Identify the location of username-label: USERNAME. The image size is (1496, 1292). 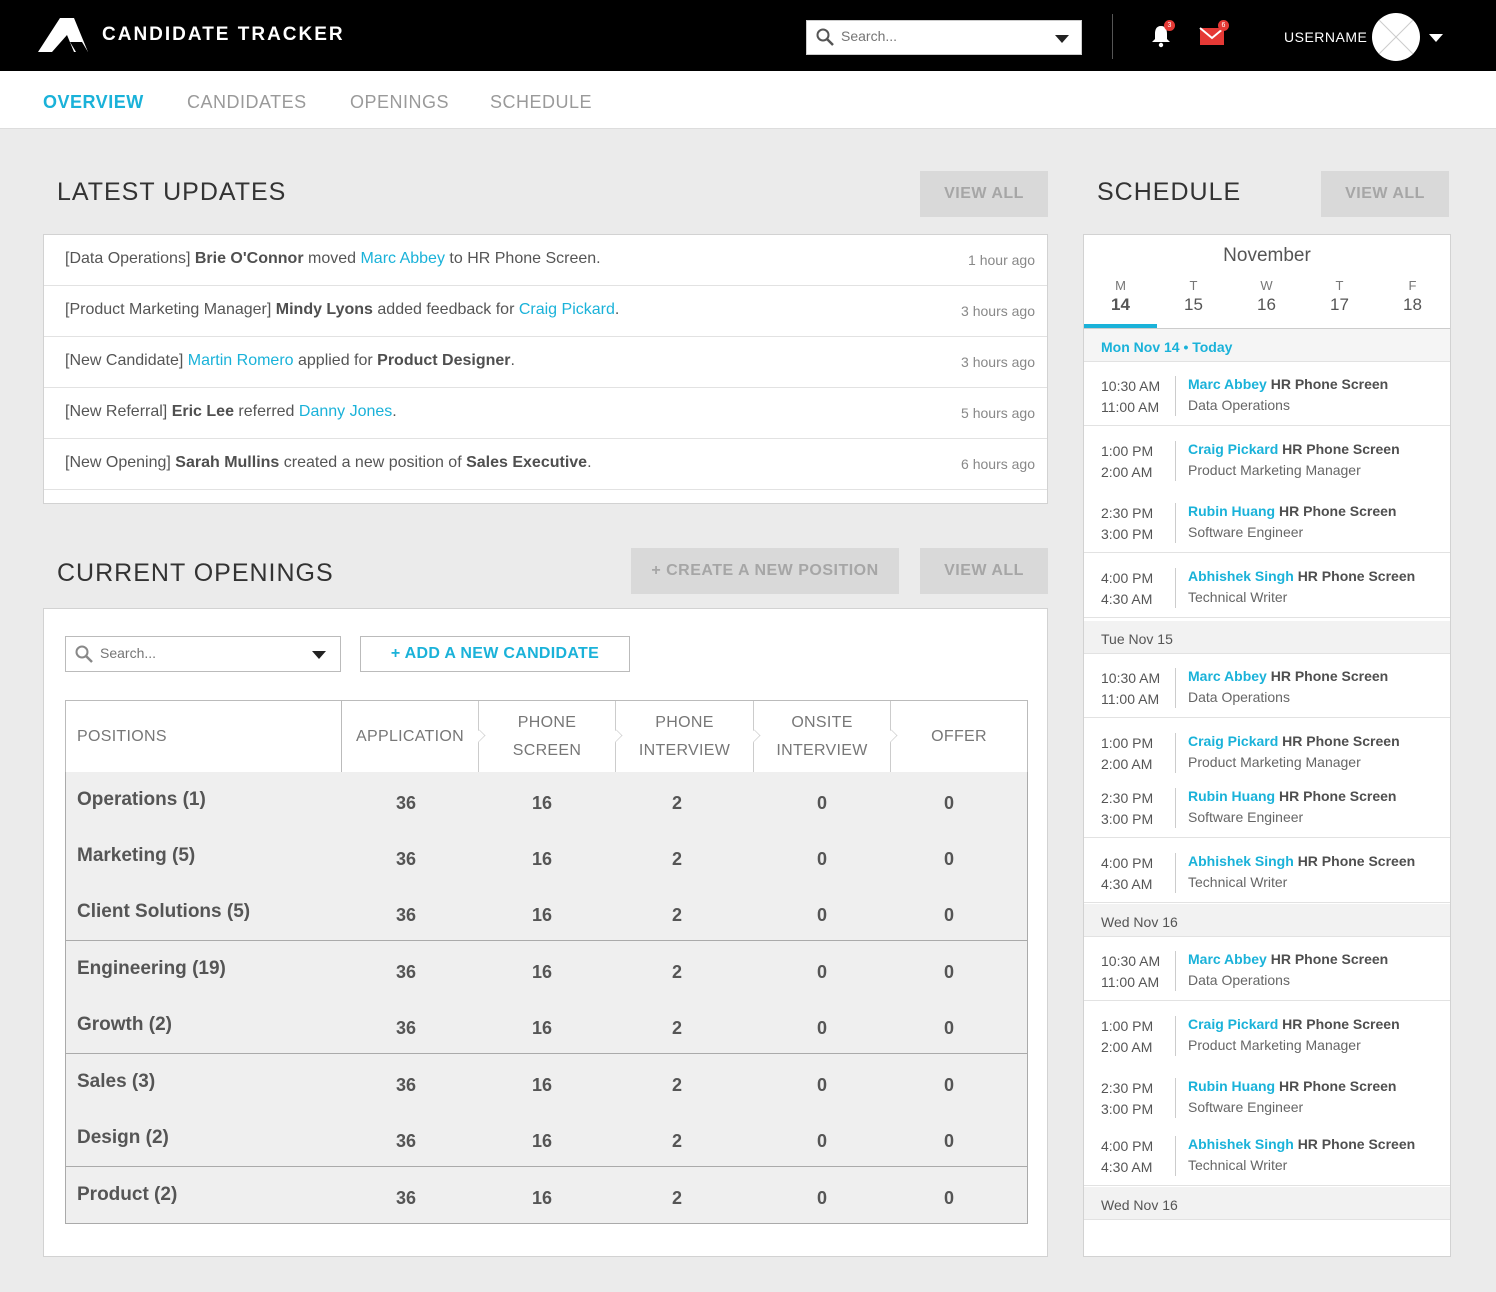
(1326, 37).